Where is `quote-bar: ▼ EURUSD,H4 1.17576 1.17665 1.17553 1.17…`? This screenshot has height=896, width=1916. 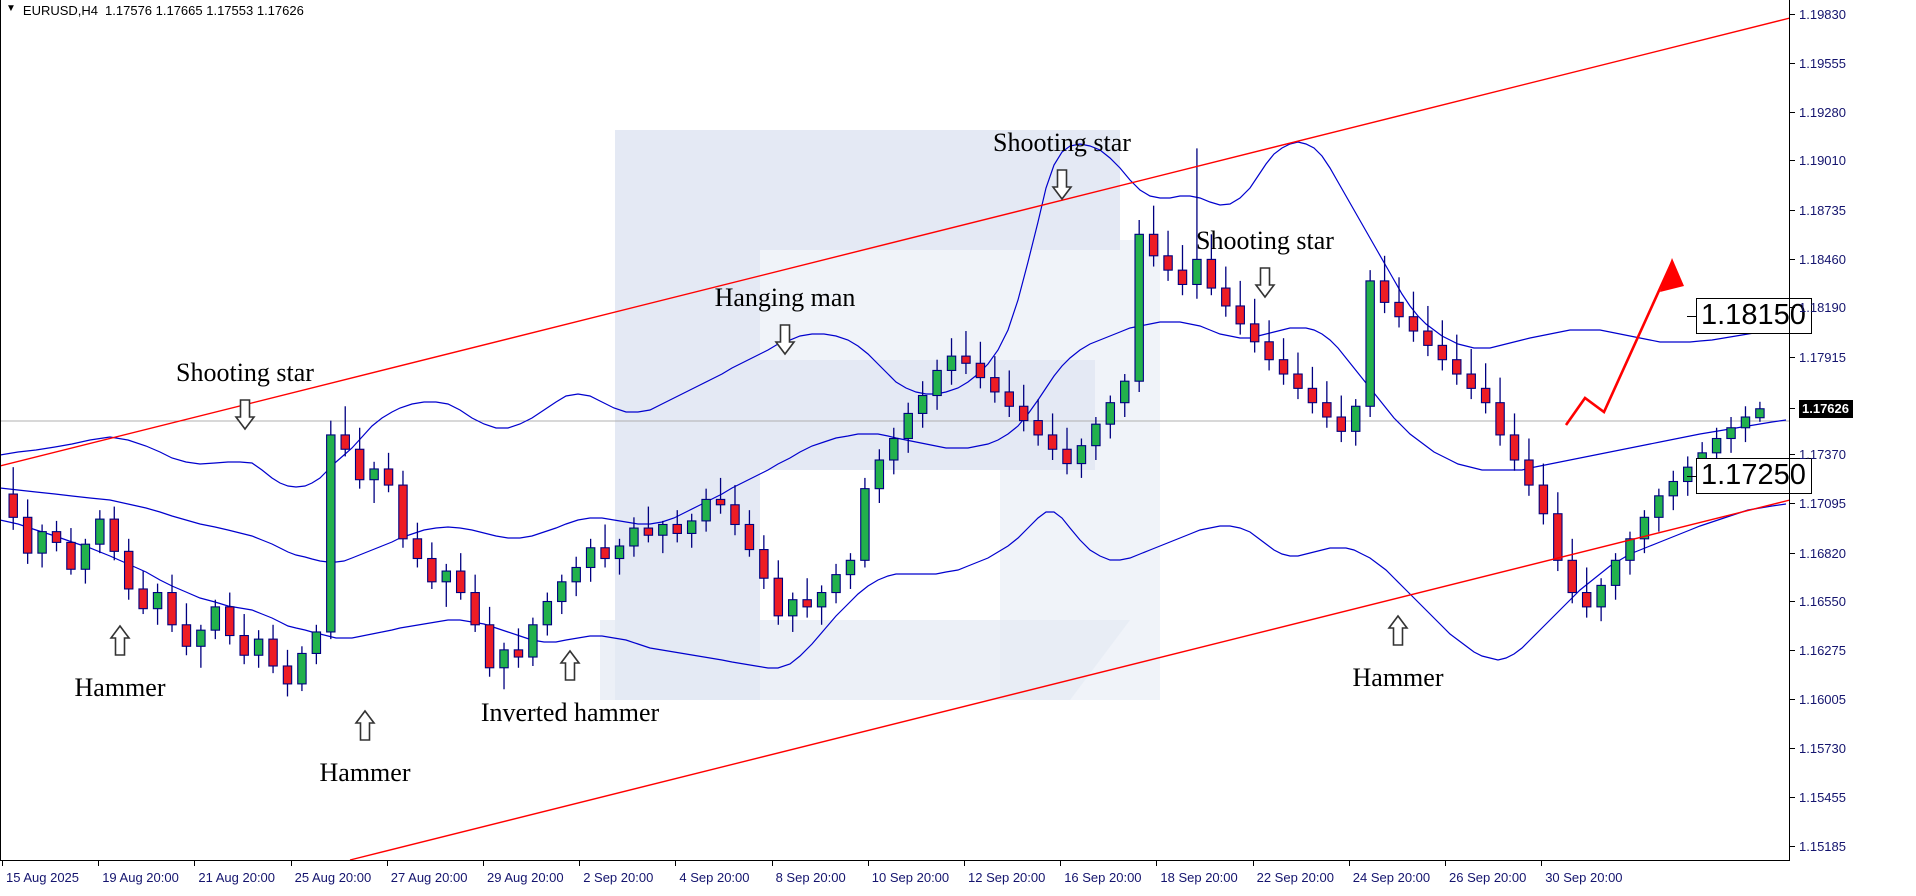 quote-bar: ▼ EURUSD,H4 1.17576 1.17665 1.17553 1.17… is located at coordinates (152, 10).